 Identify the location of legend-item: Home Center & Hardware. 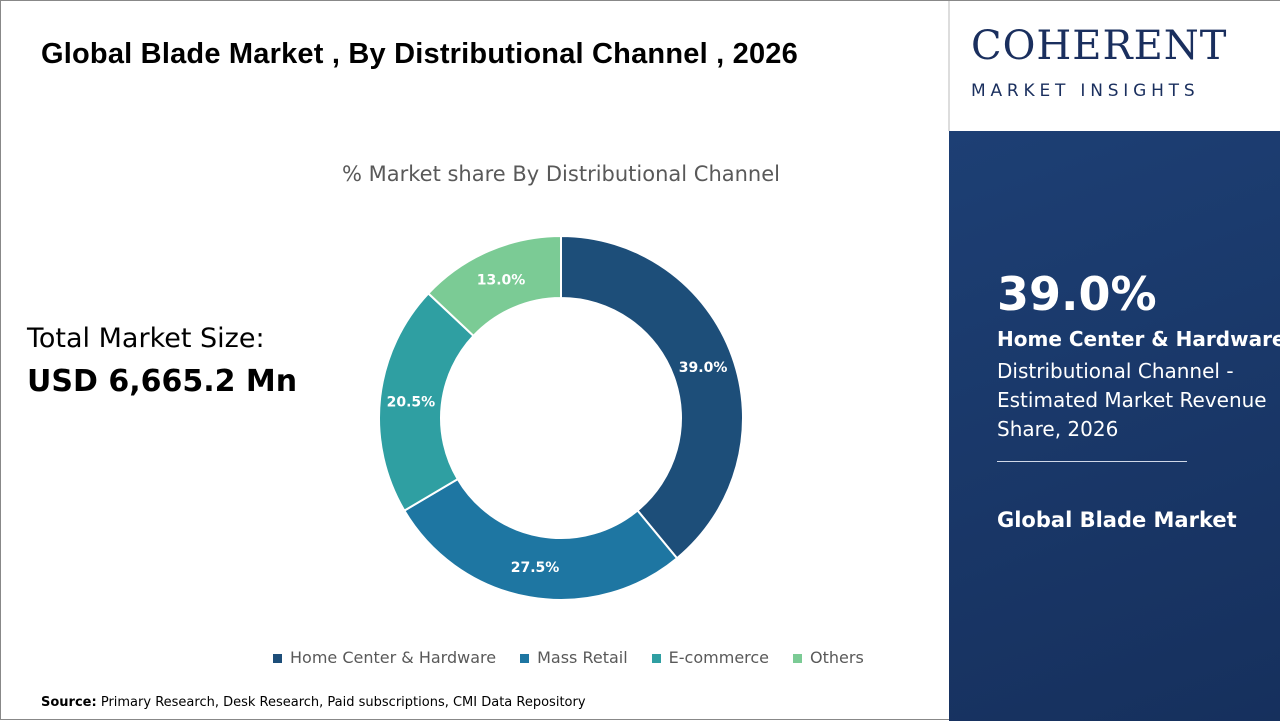
(384, 658).